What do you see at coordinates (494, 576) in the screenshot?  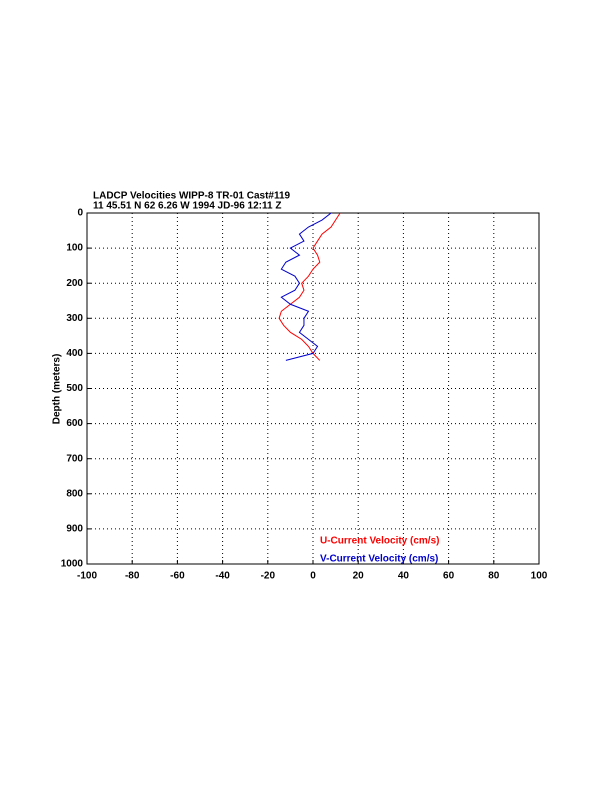 I see `x-tick-label: 80` at bounding box center [494, 576].